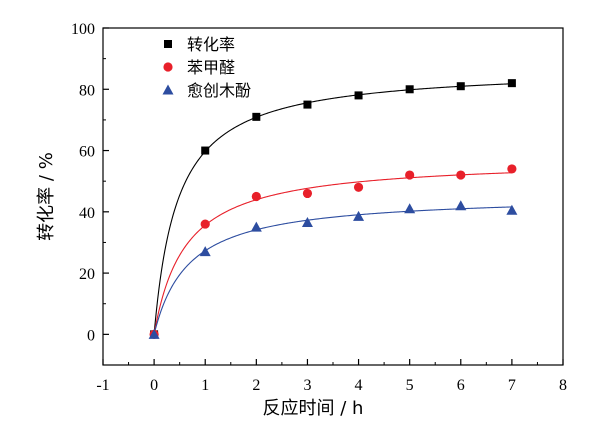 This screenshot has height=421, width=592. What do you see at coordinates (87, 152) in the screenshot?
I see `y-tick-label: 60` at bounding box center [87, 152].